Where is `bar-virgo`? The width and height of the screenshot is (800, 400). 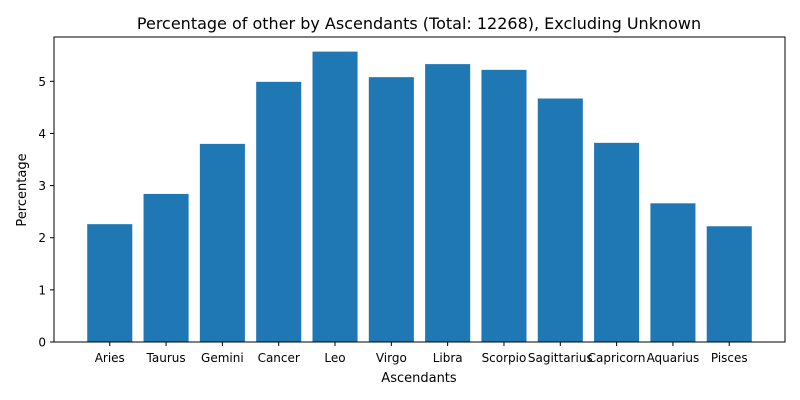
bar-virgo is located at coordinates (391, 210).